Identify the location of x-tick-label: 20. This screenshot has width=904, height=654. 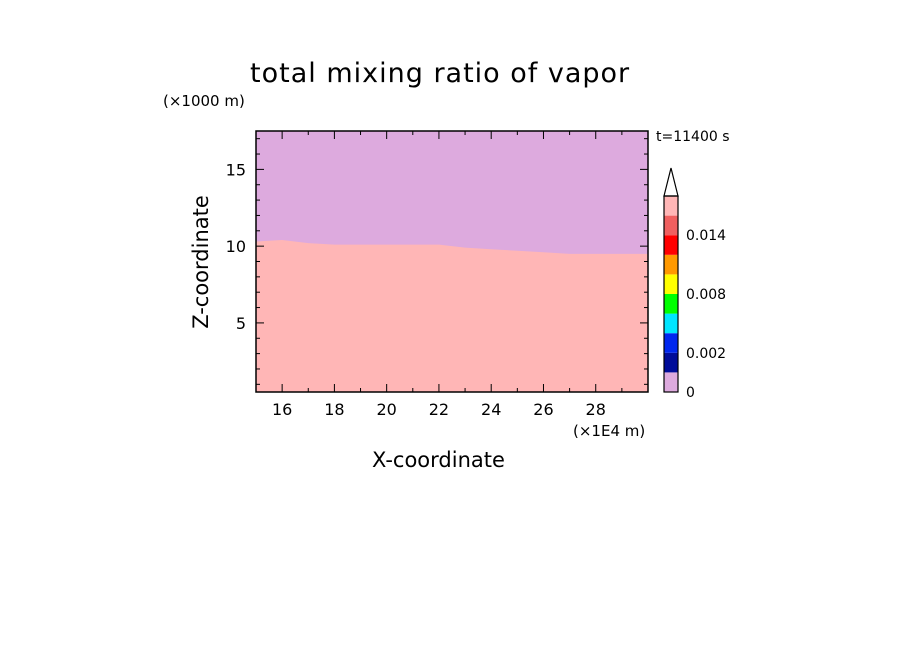
(386, 409).